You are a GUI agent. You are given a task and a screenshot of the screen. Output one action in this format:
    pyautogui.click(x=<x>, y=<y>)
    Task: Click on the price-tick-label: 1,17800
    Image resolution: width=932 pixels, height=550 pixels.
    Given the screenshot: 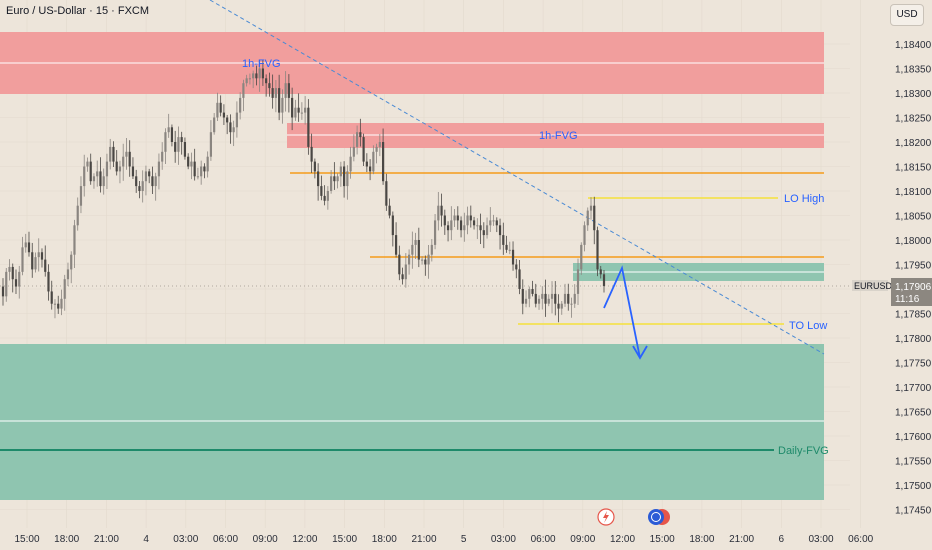 What is the action you would take?
    pyautogui.click(x=913, y=339)
    